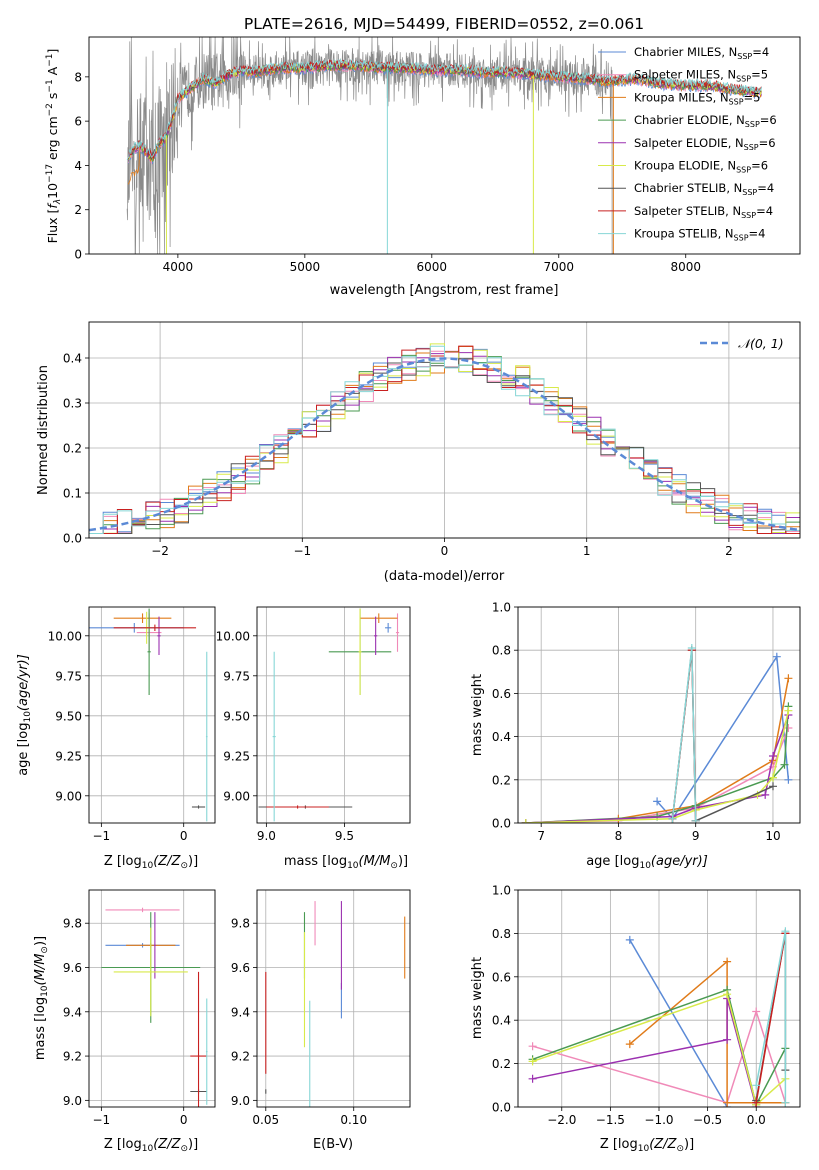  I want to click on spectrum-ylabel: Flux [fλ10−17 erg cm−2 s−1 A−1], so click(54, 146).